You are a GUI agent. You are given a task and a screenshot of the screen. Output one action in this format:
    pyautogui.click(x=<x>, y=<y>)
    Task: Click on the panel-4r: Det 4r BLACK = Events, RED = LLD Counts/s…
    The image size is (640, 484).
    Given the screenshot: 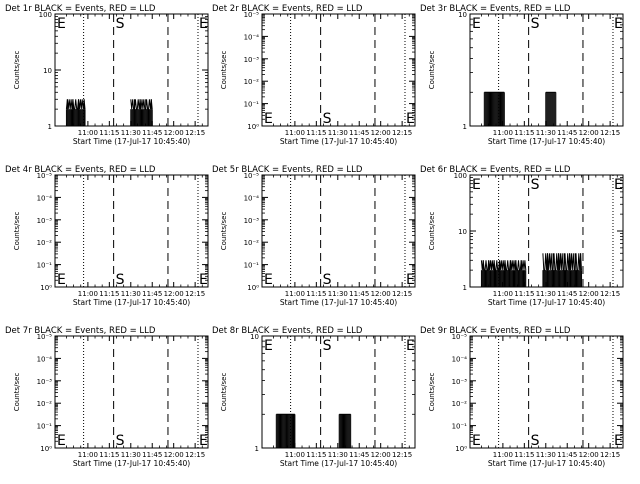 What is the action you would take?
    pyautogui.click(x=107, y=236)
    